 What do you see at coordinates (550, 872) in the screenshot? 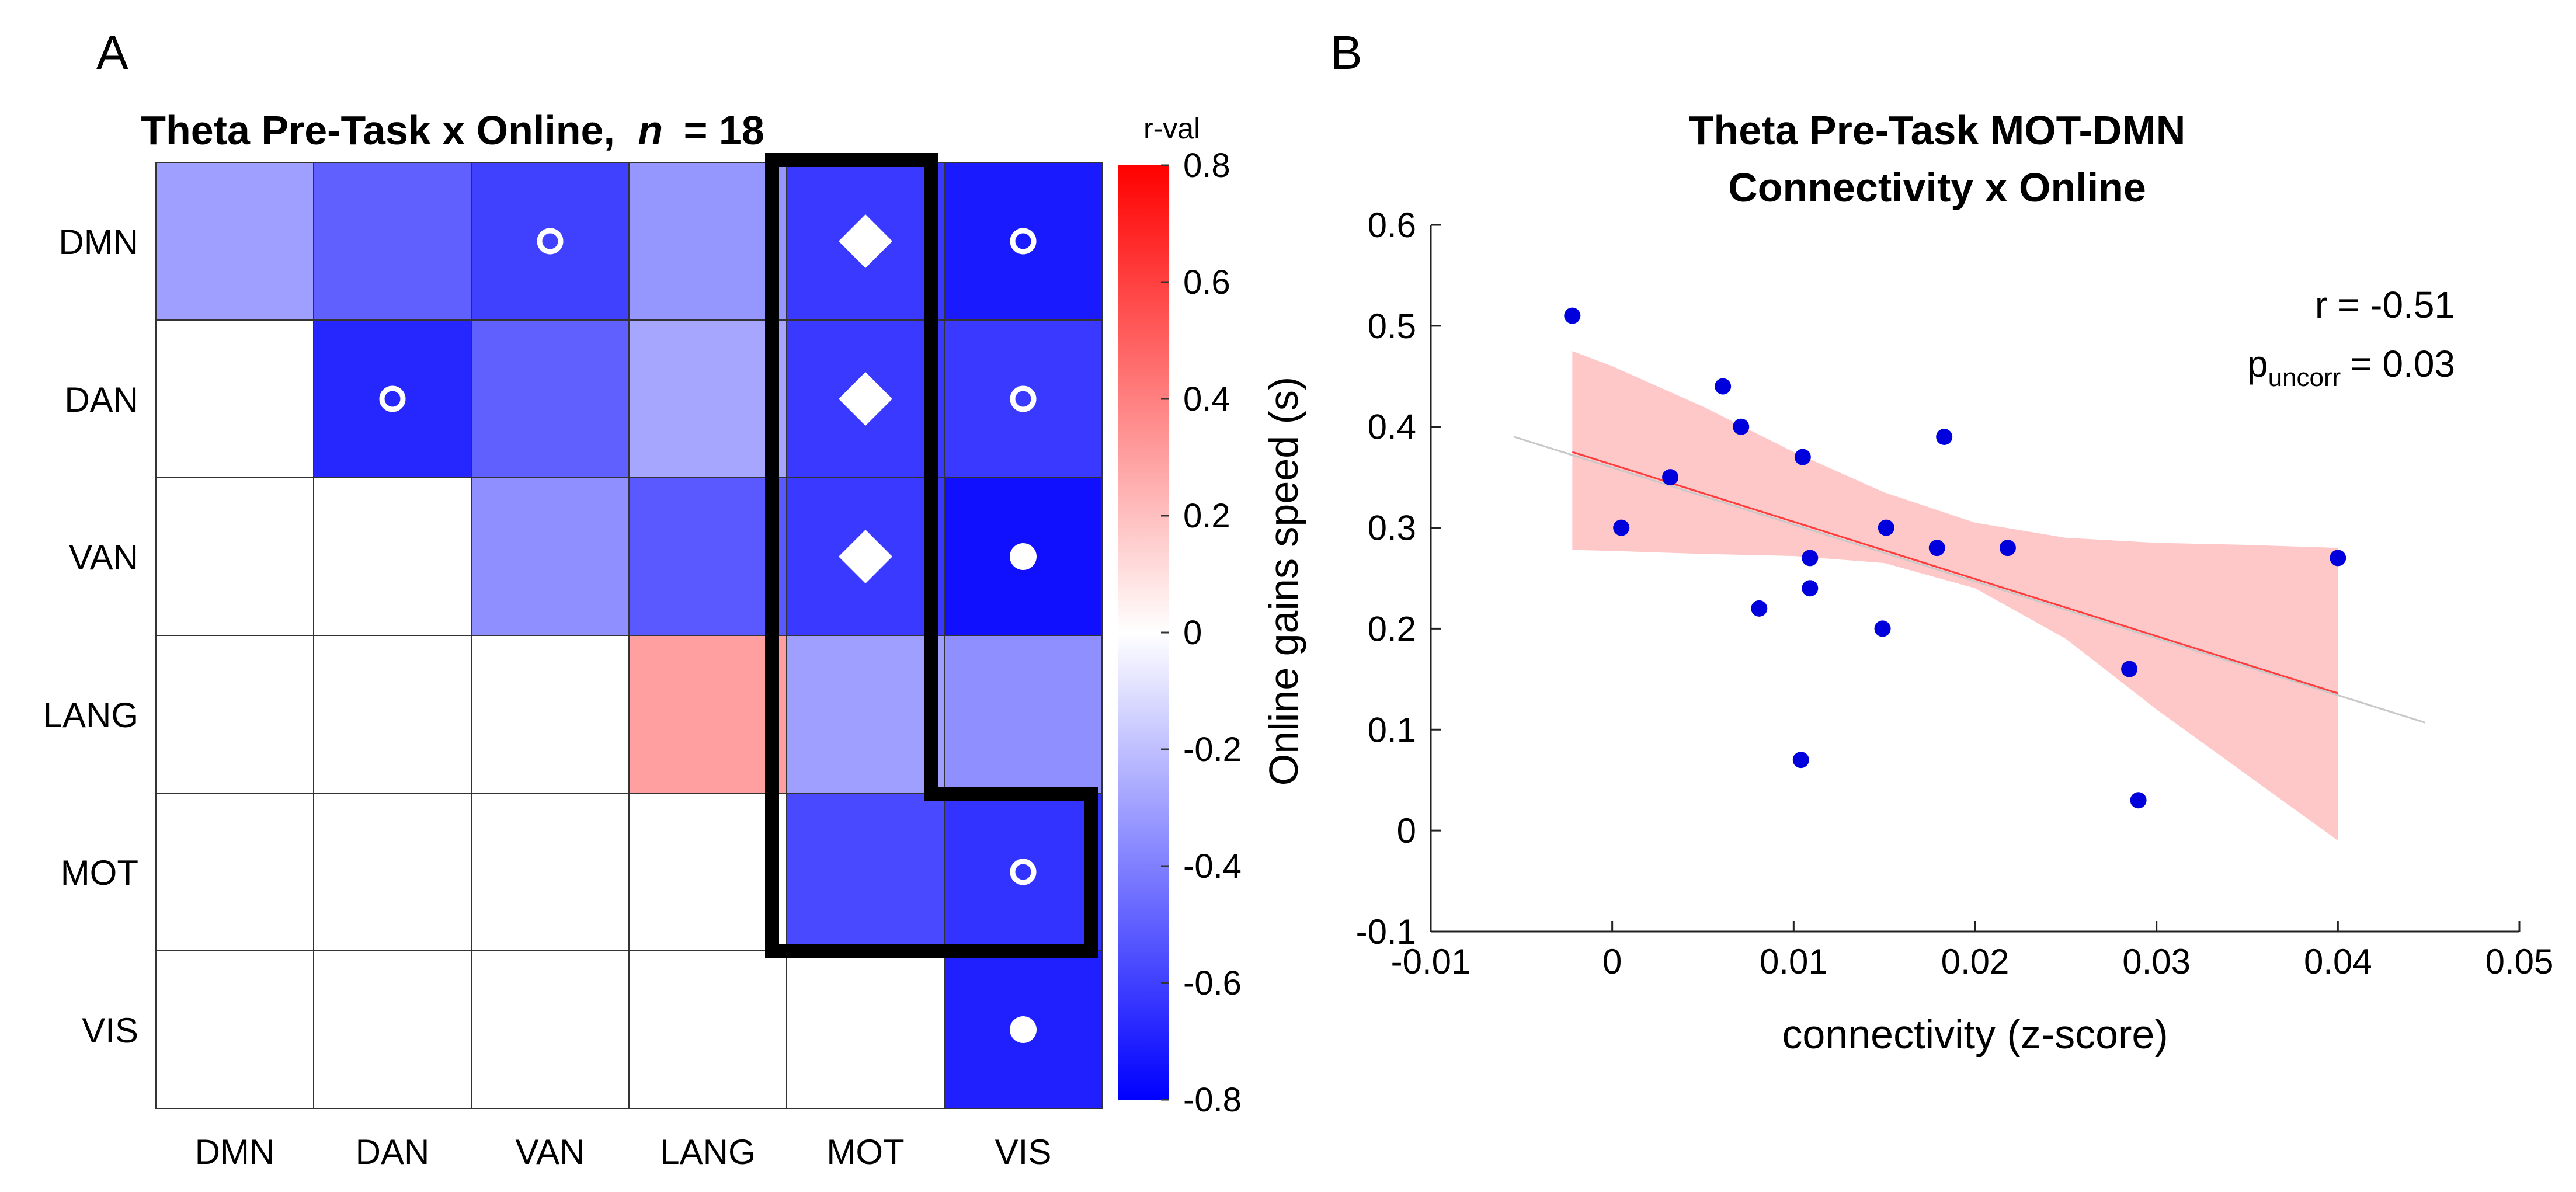
I see `heatmap-cell-mot-van` at bounding box center [550, 872].